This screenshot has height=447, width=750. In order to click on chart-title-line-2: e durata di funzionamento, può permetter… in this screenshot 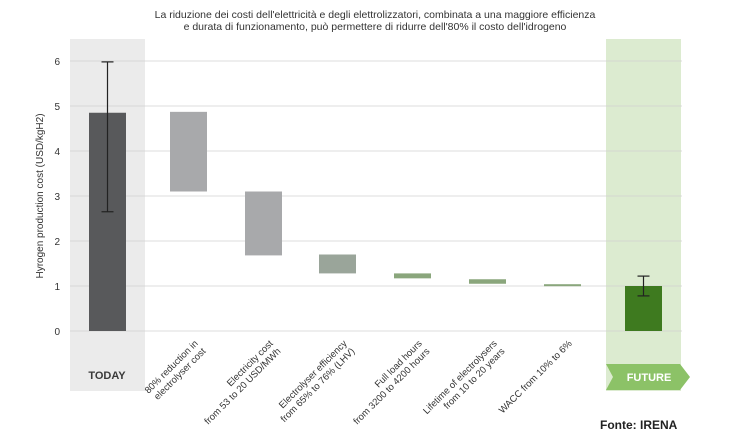, I will do `click(375, 27)`.